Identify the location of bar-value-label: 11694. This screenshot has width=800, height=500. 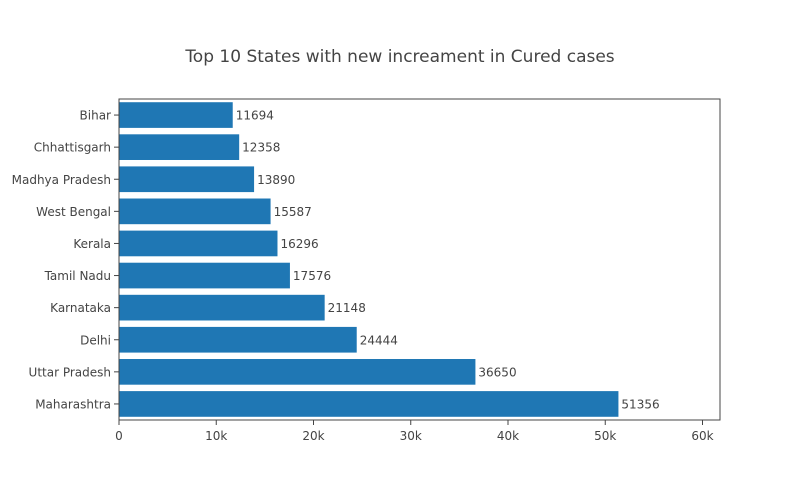
(255, 116).